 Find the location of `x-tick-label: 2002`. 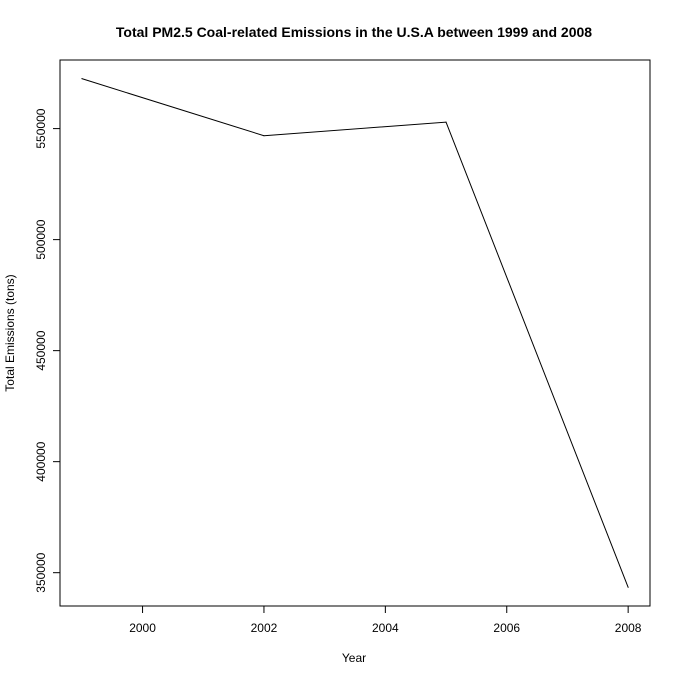

x-tick-label: 2002 is located at coordinates (264, 628).